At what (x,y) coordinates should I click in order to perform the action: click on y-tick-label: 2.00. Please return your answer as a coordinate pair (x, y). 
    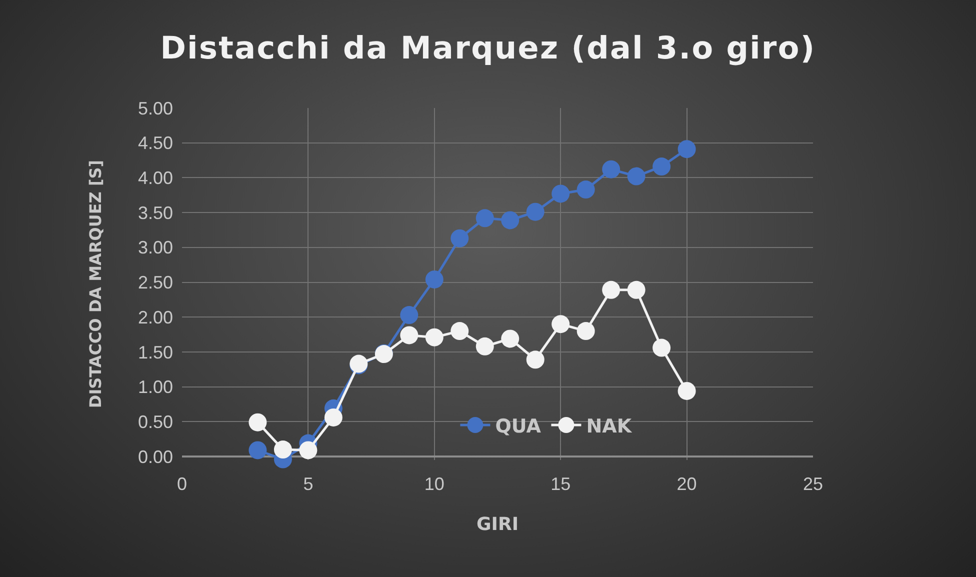
    Looking at the image, I should click on (155, 317).